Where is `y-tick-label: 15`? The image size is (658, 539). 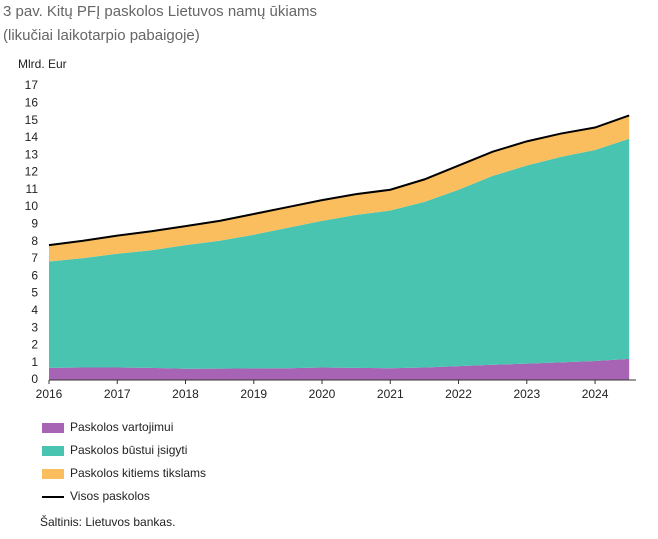
y-tick-label: 15 is located at coordinates (32, 120).